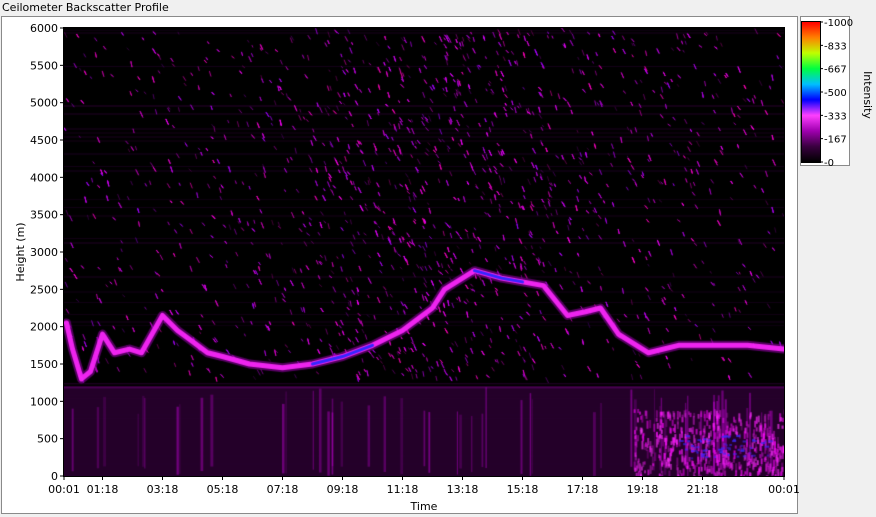 This screenshot has height=517, width=876. What do you see at coordinates (44, 28) in the screenshot?
I see `y-tick-label: 6000` at bounding box center [44, 28].